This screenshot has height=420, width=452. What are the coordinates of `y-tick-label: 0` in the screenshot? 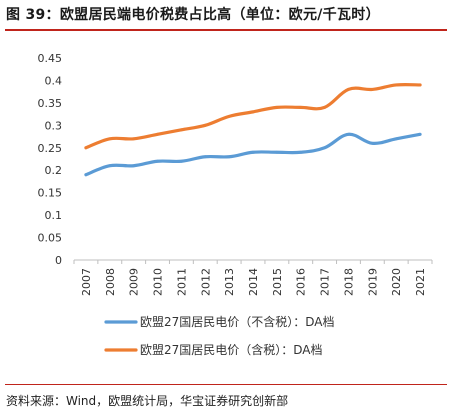 It's located at (58, 260).